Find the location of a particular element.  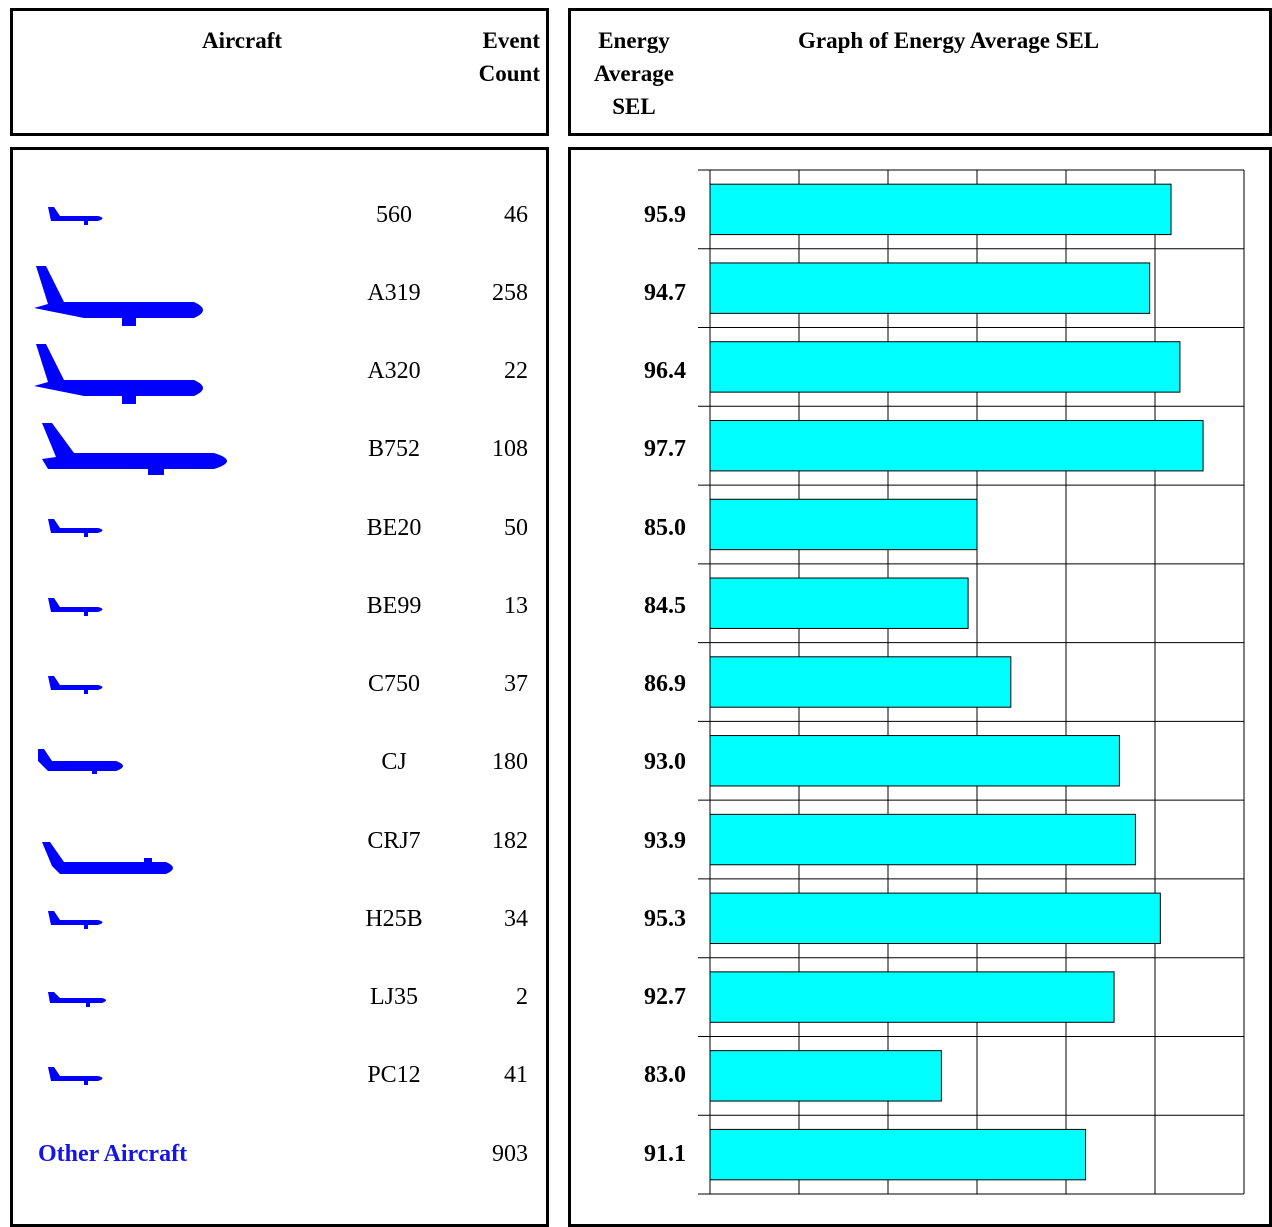

aircraft-header-panel is located at coordinates (279, 72).